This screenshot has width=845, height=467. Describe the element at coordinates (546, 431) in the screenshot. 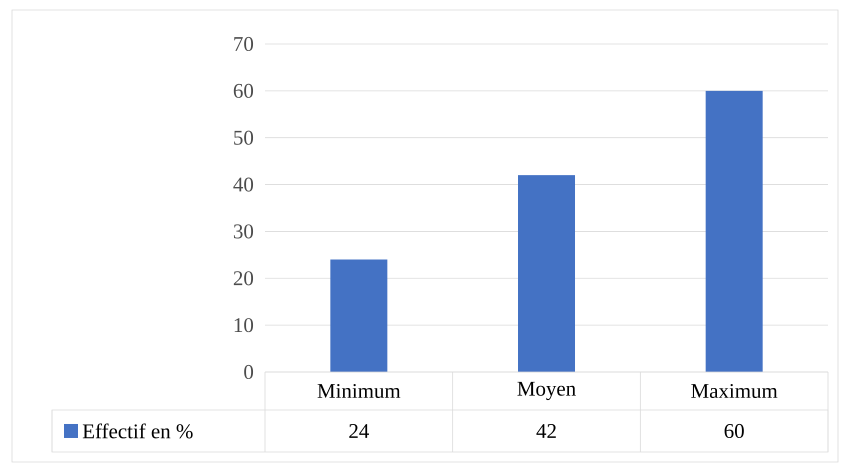

I see `data-label: 42` at that location.